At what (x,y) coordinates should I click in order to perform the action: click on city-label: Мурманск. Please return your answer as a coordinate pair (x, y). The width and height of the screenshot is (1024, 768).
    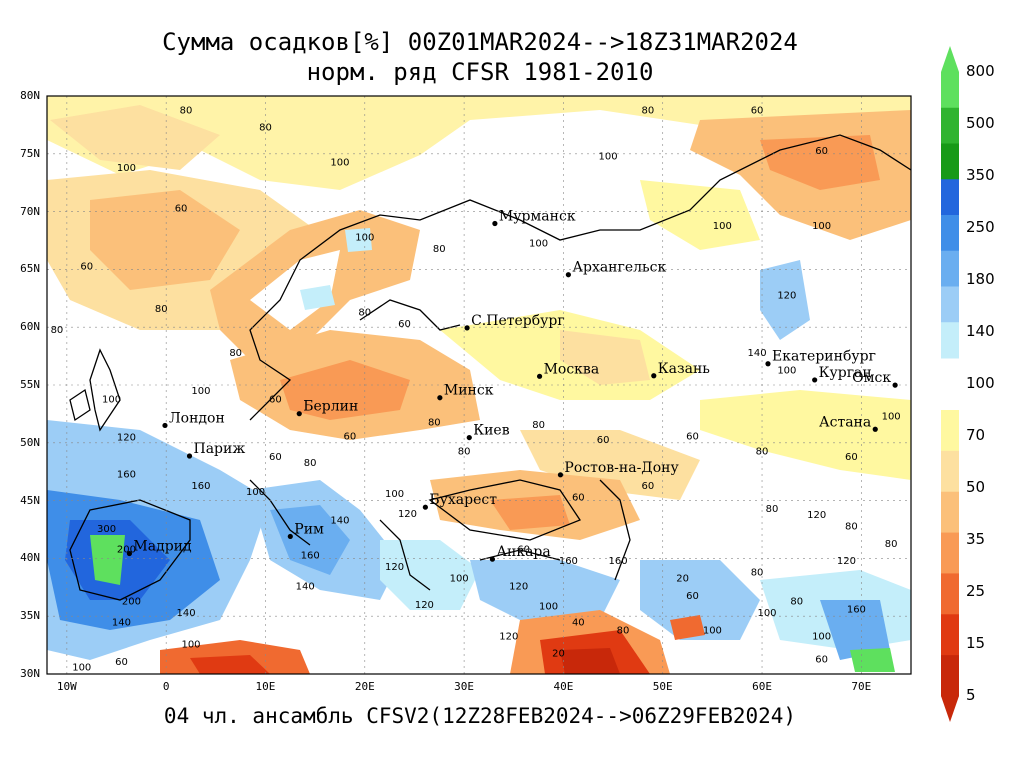
    Looking at the image, I should click on (537, 217).